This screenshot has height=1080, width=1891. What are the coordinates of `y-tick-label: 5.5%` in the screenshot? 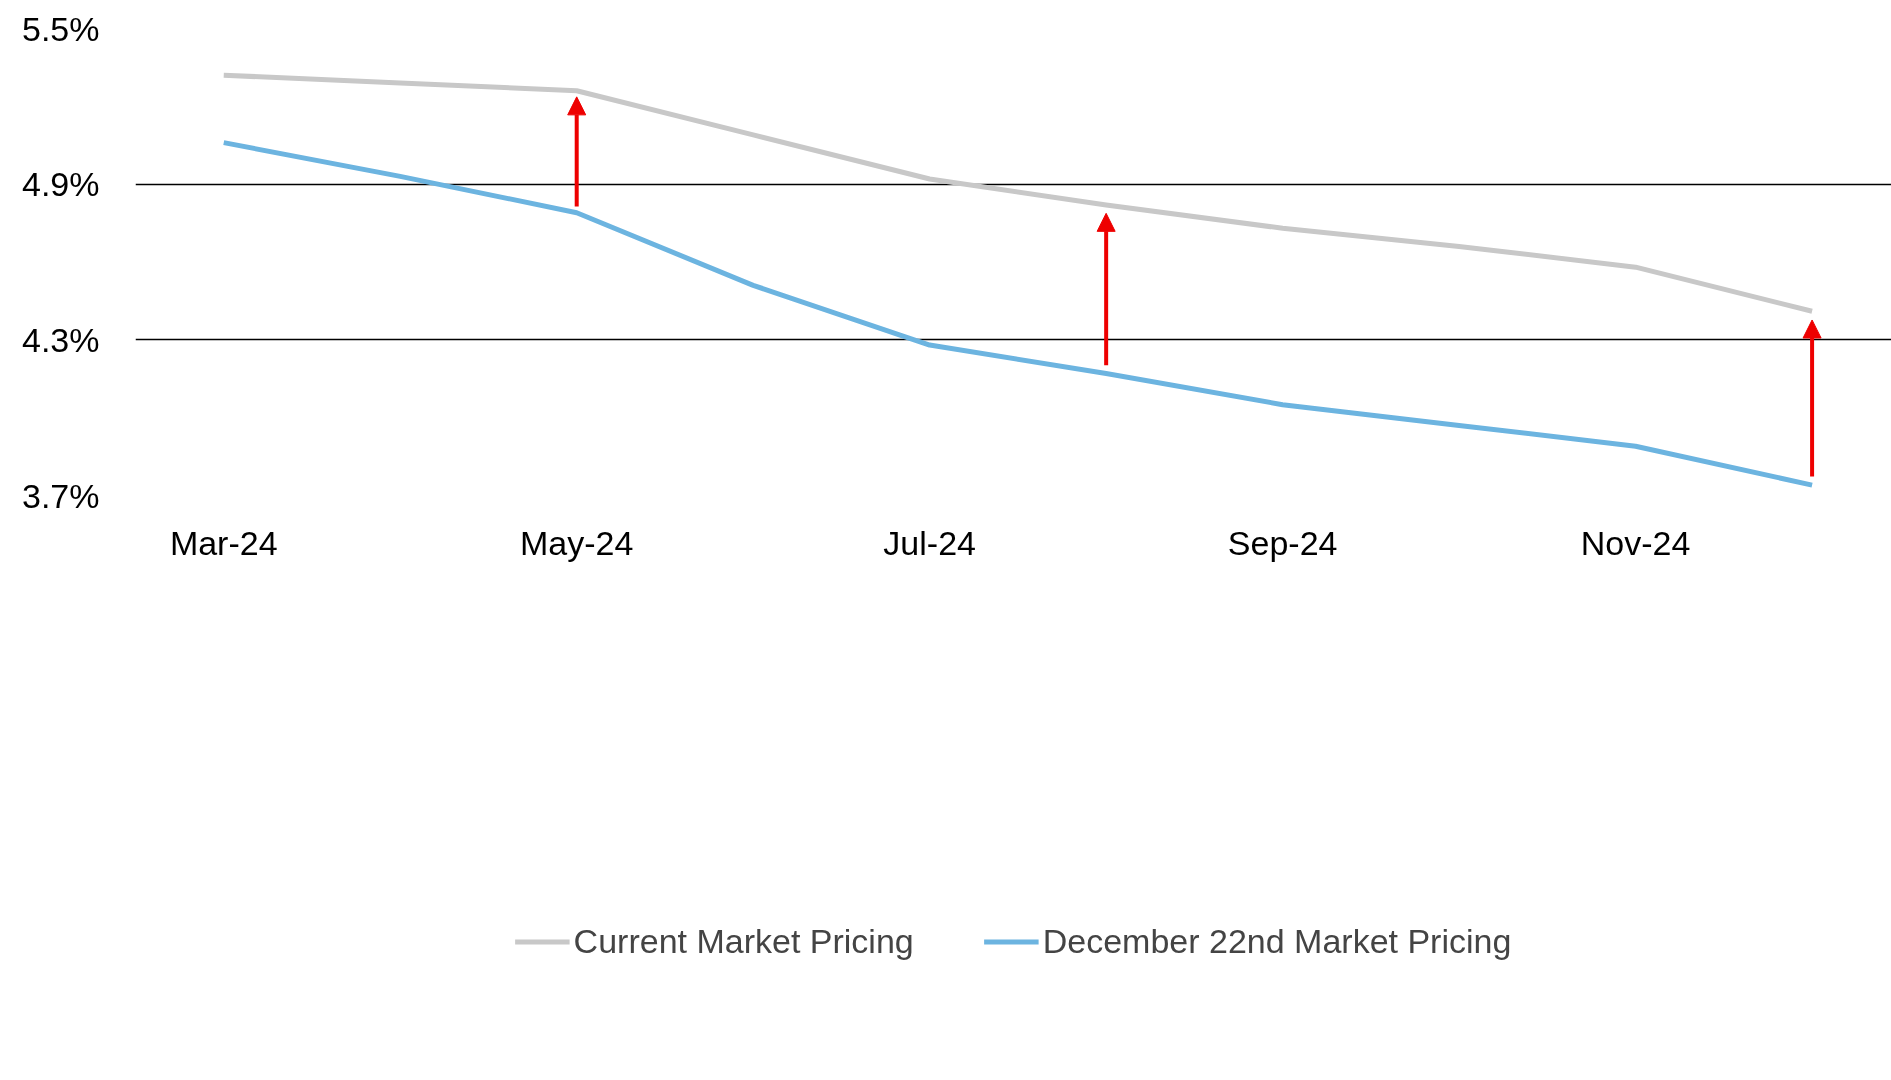 It's located at (61, 28).